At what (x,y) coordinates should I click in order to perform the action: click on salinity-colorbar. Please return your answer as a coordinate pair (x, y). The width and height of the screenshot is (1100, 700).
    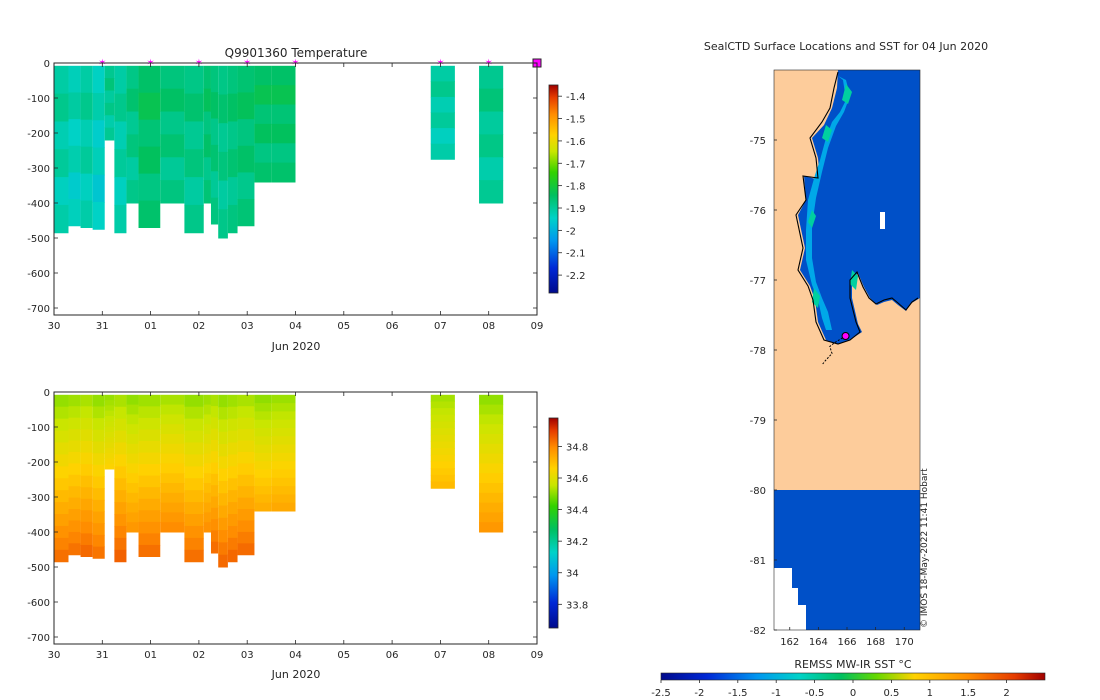
    Looking at the image, I should click on (553, 523).